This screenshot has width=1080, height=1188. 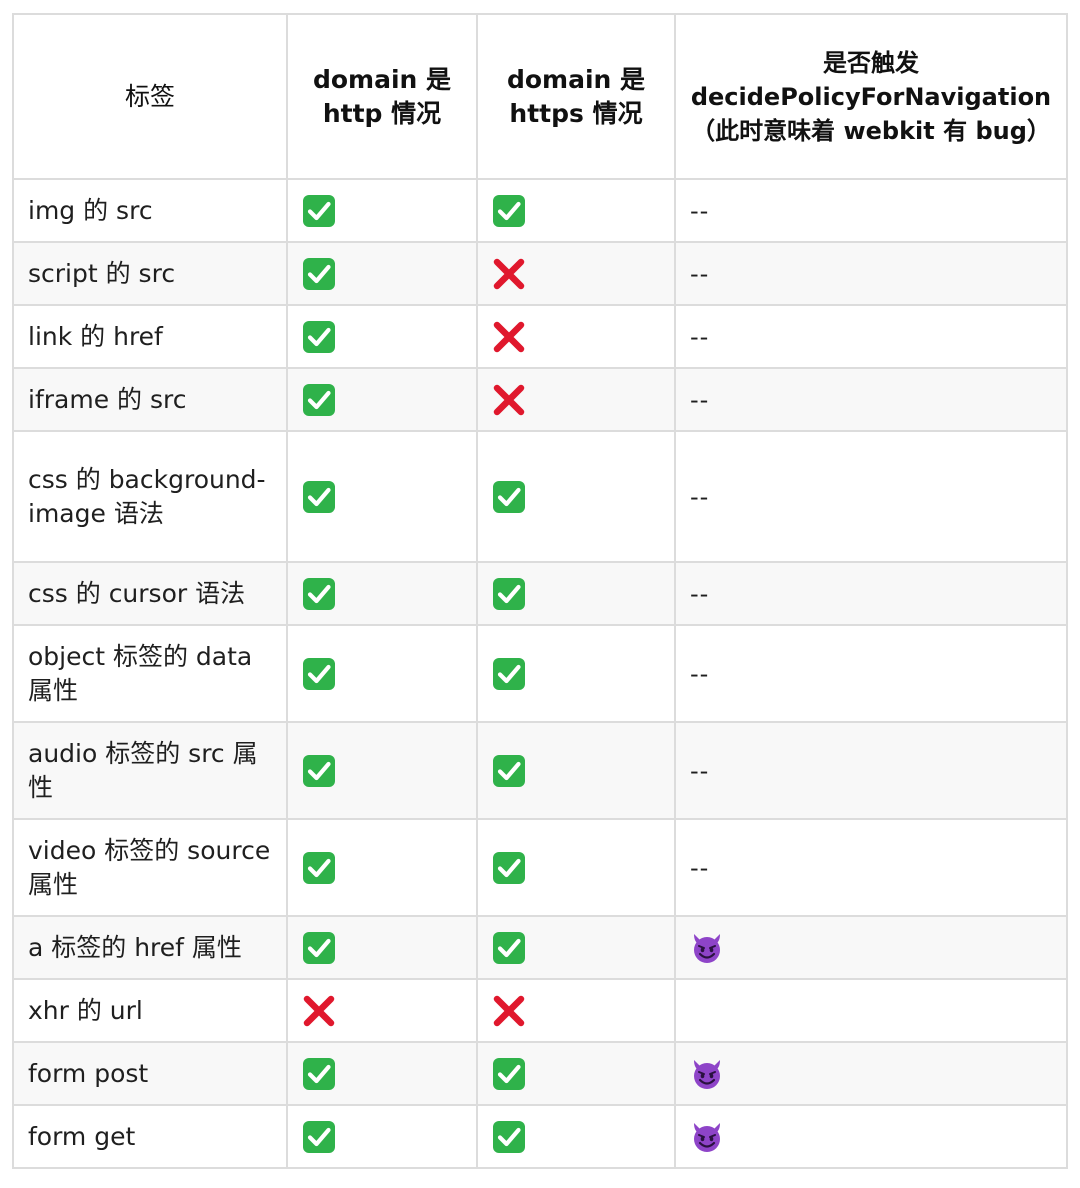 What do you see at coordinates (150, 399) in the screenshot?
I see `tag-label: iframe 的 src` at bounding box center [150, 399].